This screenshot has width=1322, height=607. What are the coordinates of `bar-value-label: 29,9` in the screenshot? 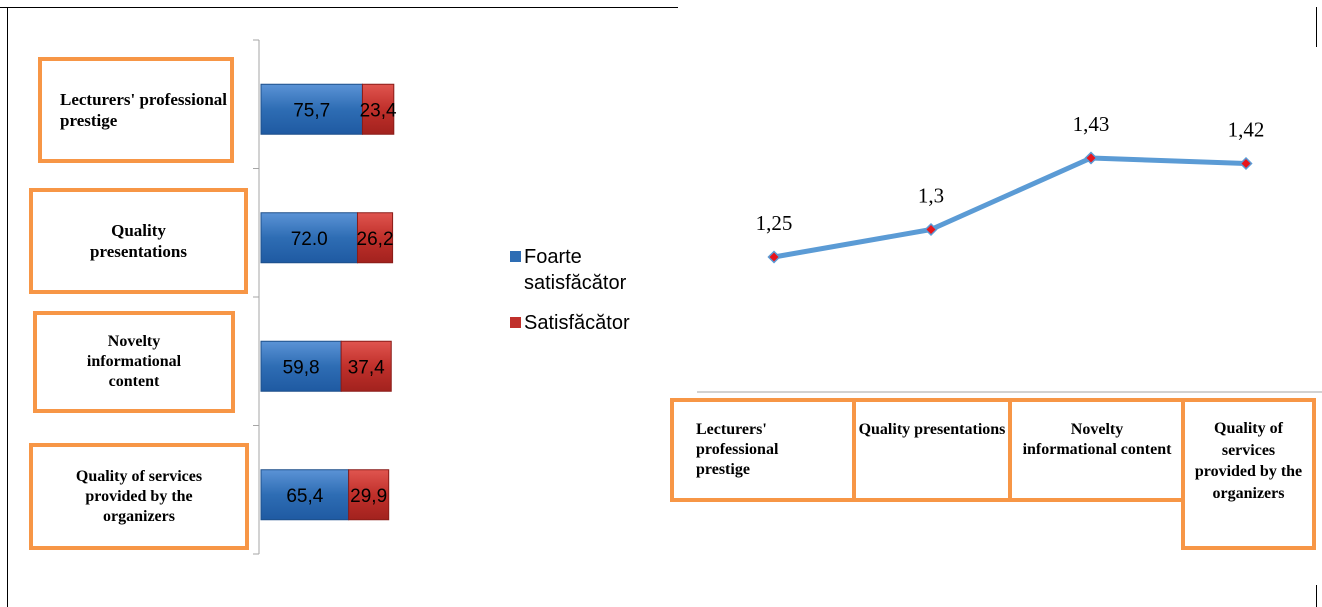 It's located at (368, 496).